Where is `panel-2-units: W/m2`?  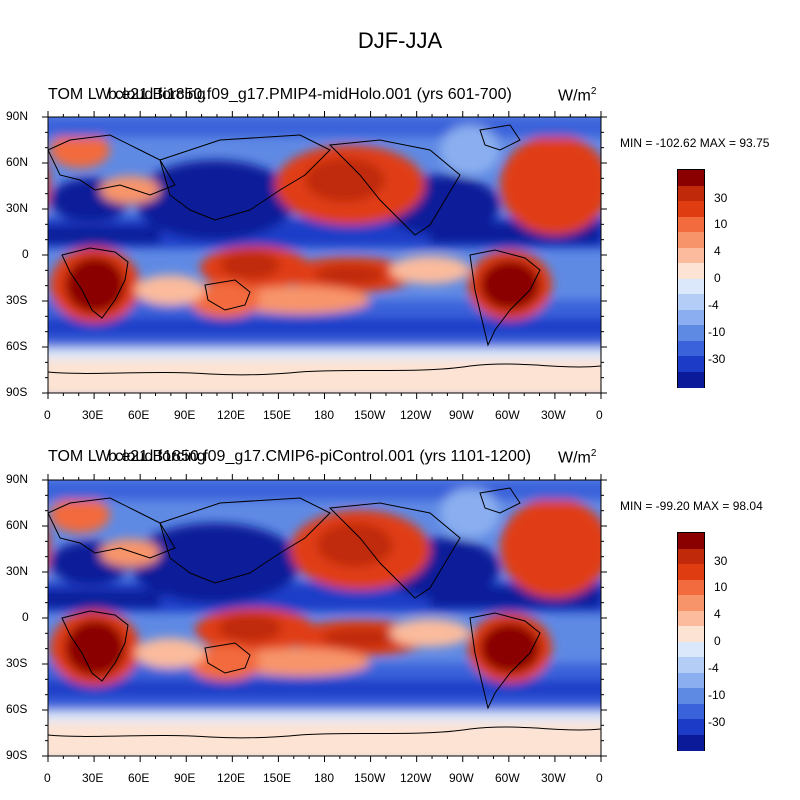 panel-2-units: W/m2 is located at coordinates (577, 457).